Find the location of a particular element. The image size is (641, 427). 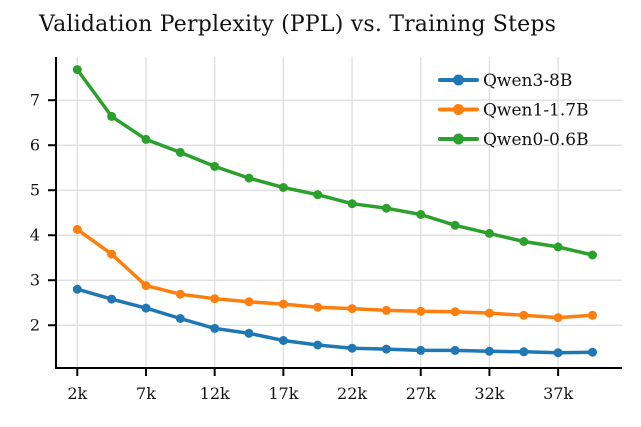

y-tick-label: 6 is located at coordinates (35, 145).